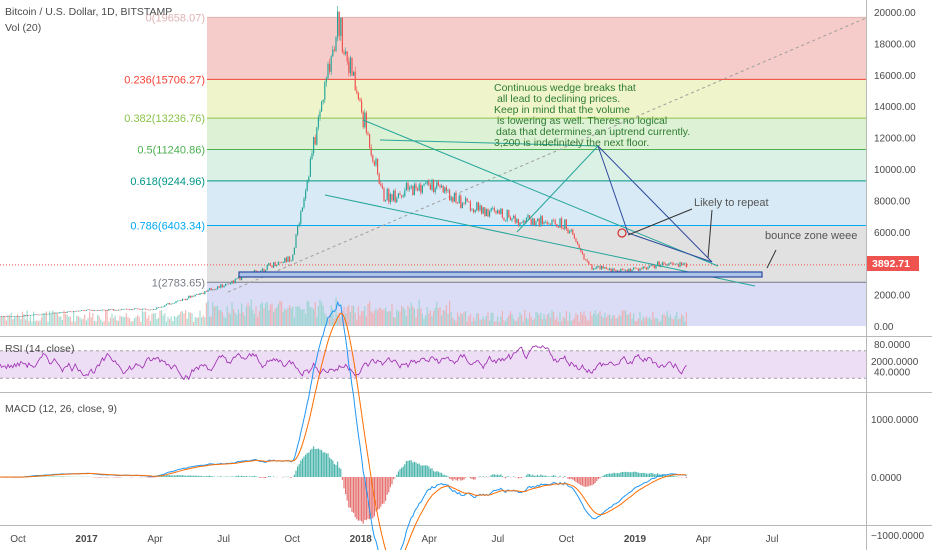  Describe the element at coordinates (731, 203) in the screenshot. I see `likely-repeat-note: Likely to repeat` at that location.